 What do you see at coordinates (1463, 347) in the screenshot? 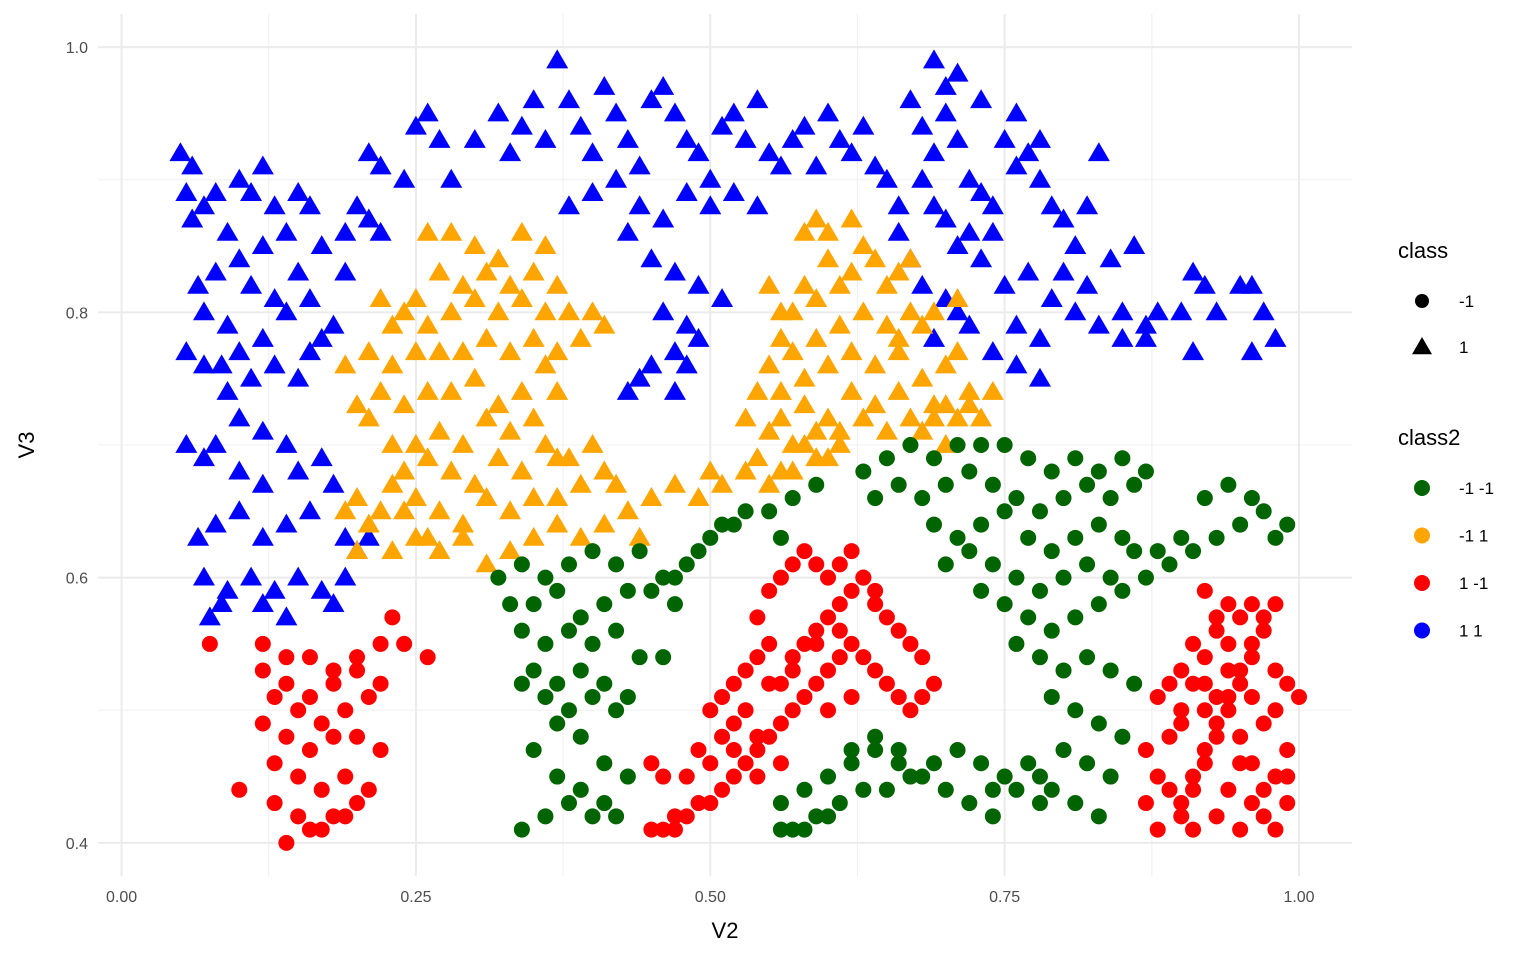
I see `legend-label: 1` at bounding box center [1463, 347].